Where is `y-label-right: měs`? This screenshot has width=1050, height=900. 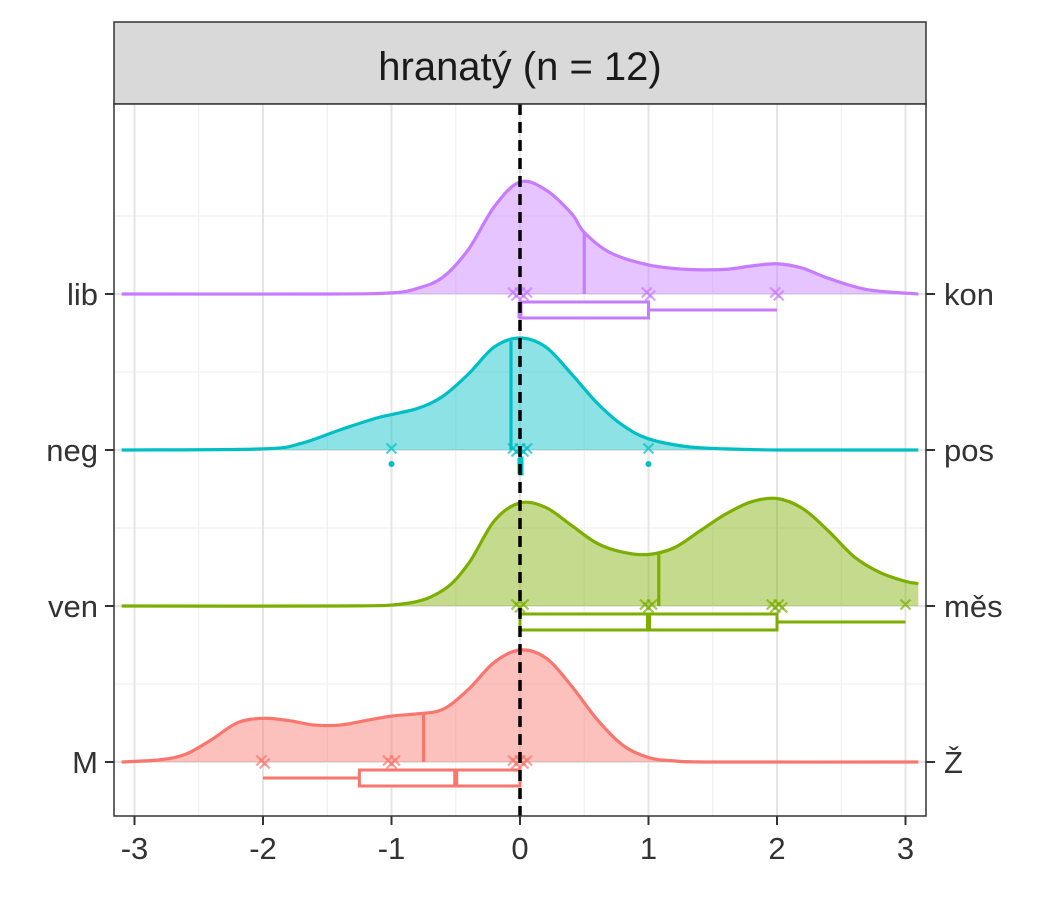 y-label-right: měs is located at coordinates (973, 606).